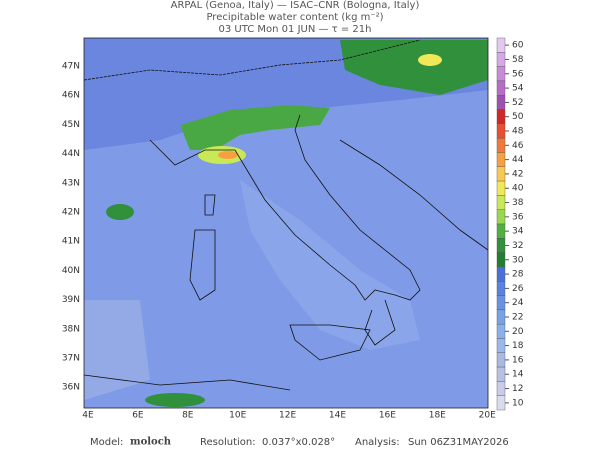 The width and height of the screenshot is (600, 450). Describe the element at coordinates (518, 132) in the screenshot. I see `colorbar-label: 48` at that location.